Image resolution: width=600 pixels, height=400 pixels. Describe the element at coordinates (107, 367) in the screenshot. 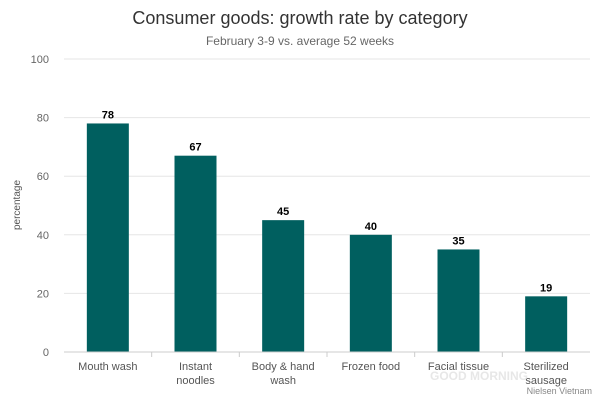

I see `x-tick-label: Mouth wash` at that location.